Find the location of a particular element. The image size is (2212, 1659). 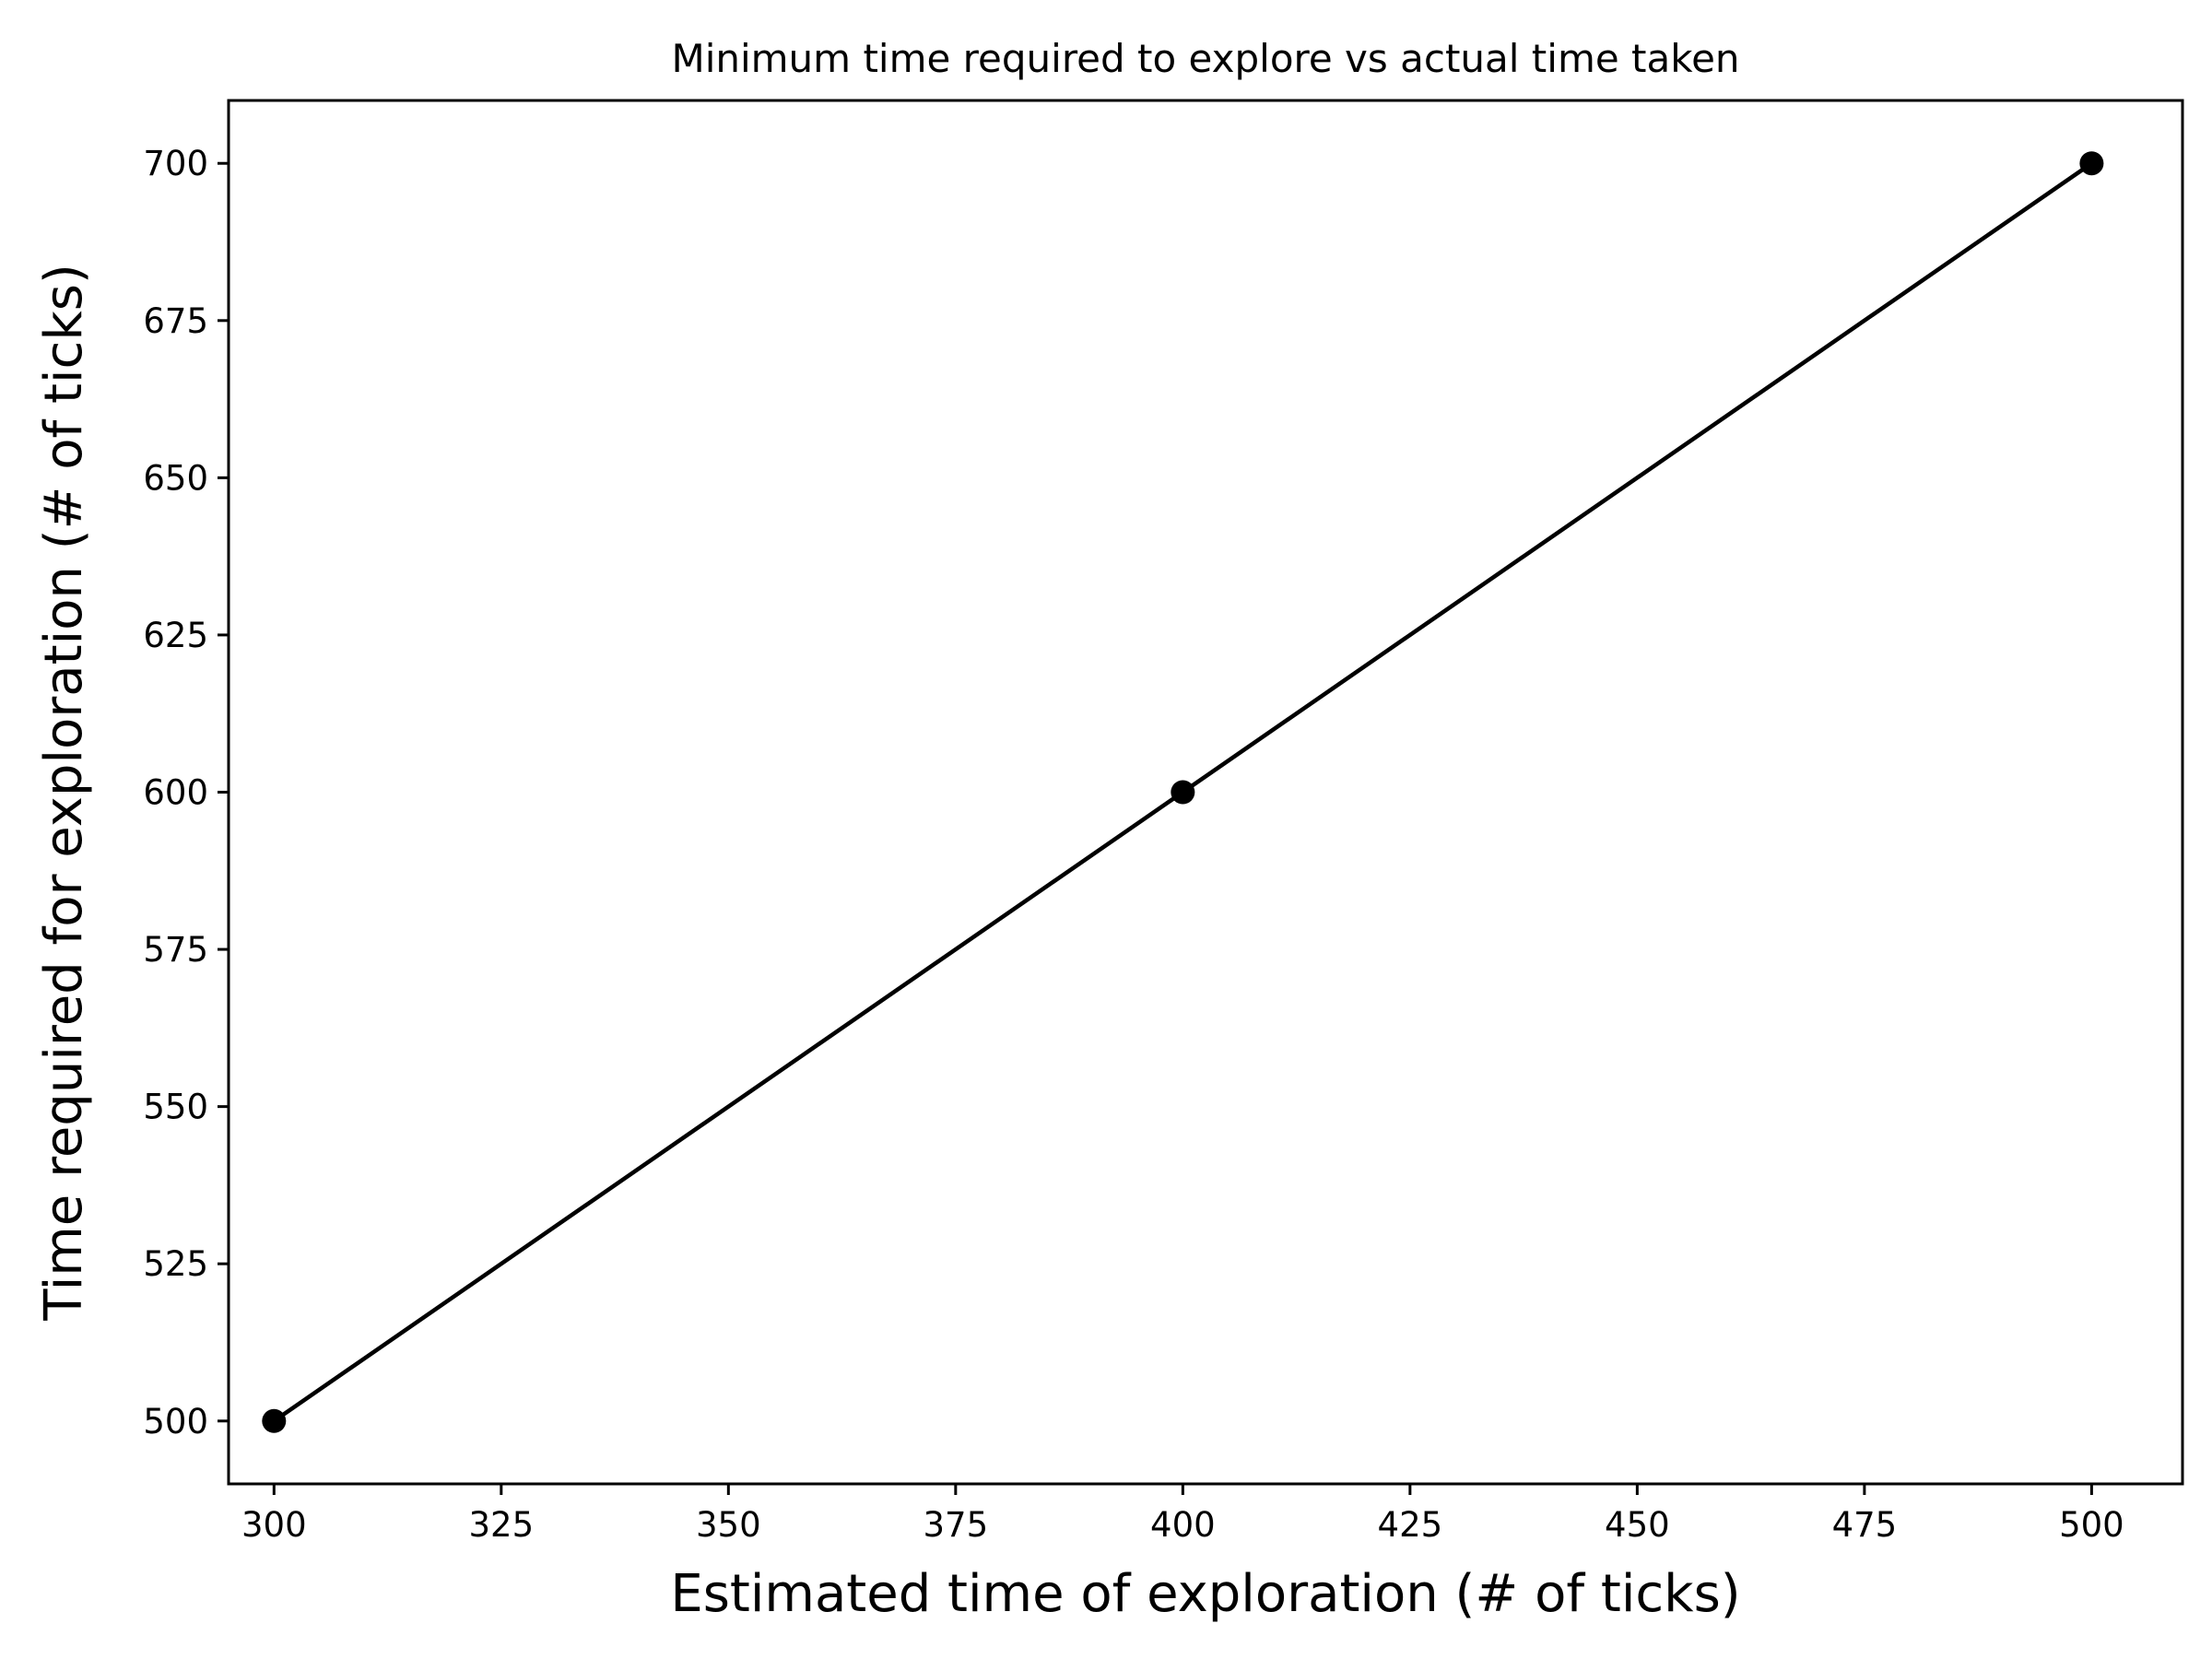

y-tick-label: 675 is located at coordinates (175, 321).